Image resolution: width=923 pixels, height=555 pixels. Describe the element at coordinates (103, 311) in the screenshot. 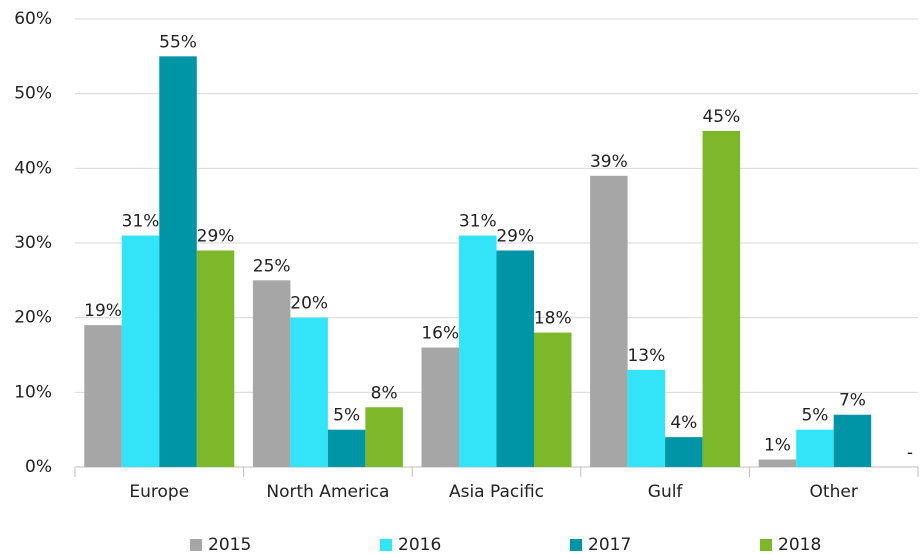

I see `value-label: 19%` at that location.